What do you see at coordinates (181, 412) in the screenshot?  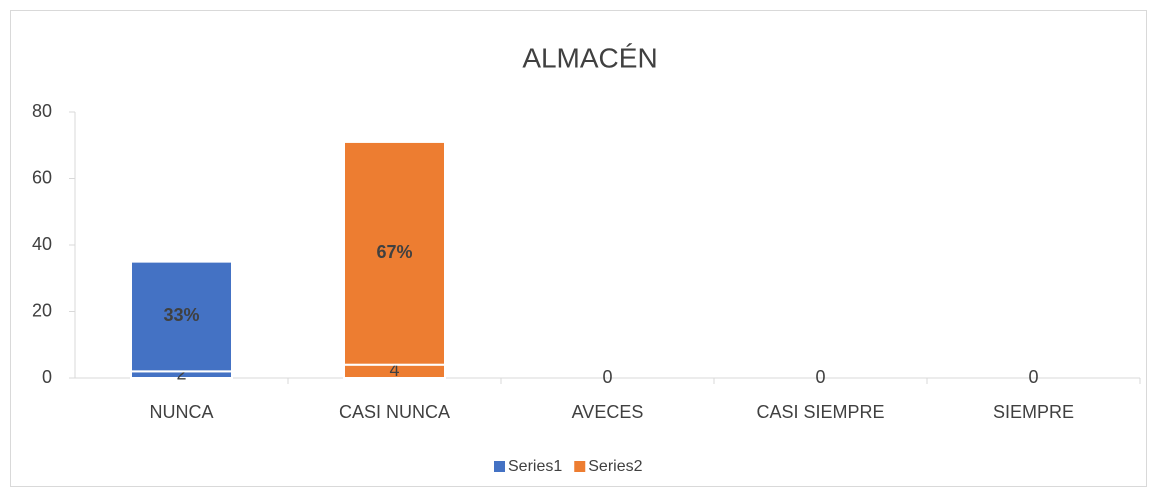 I see `x-tick-label: NUNCA` at bounding box center [181, 412].